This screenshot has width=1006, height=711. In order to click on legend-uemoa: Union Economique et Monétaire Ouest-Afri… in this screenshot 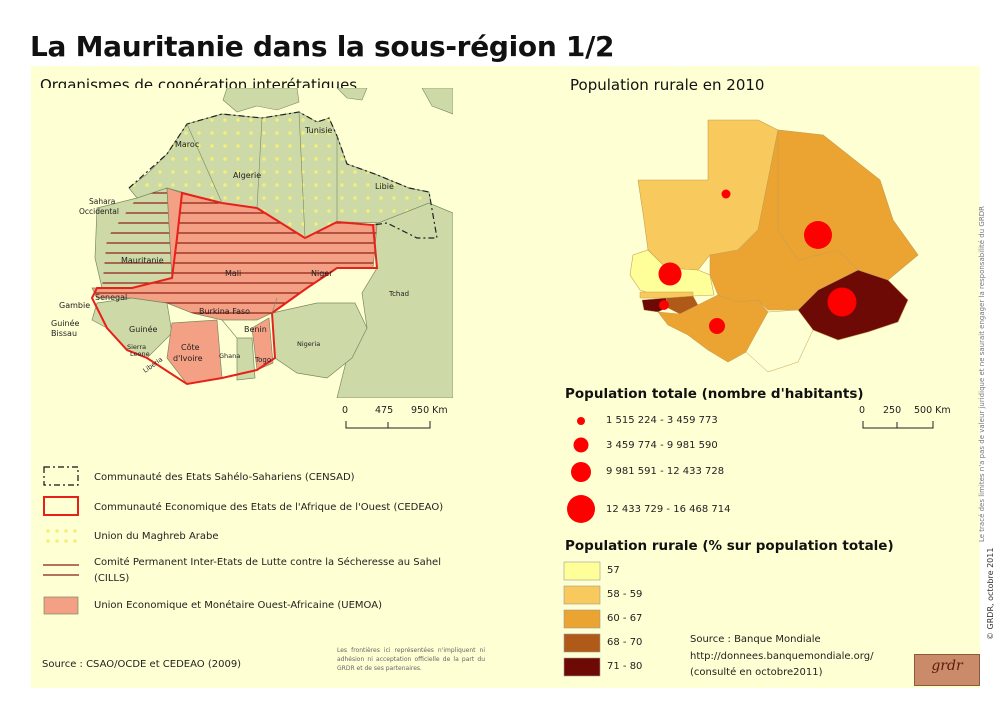, I will do `click(238, 605)`.